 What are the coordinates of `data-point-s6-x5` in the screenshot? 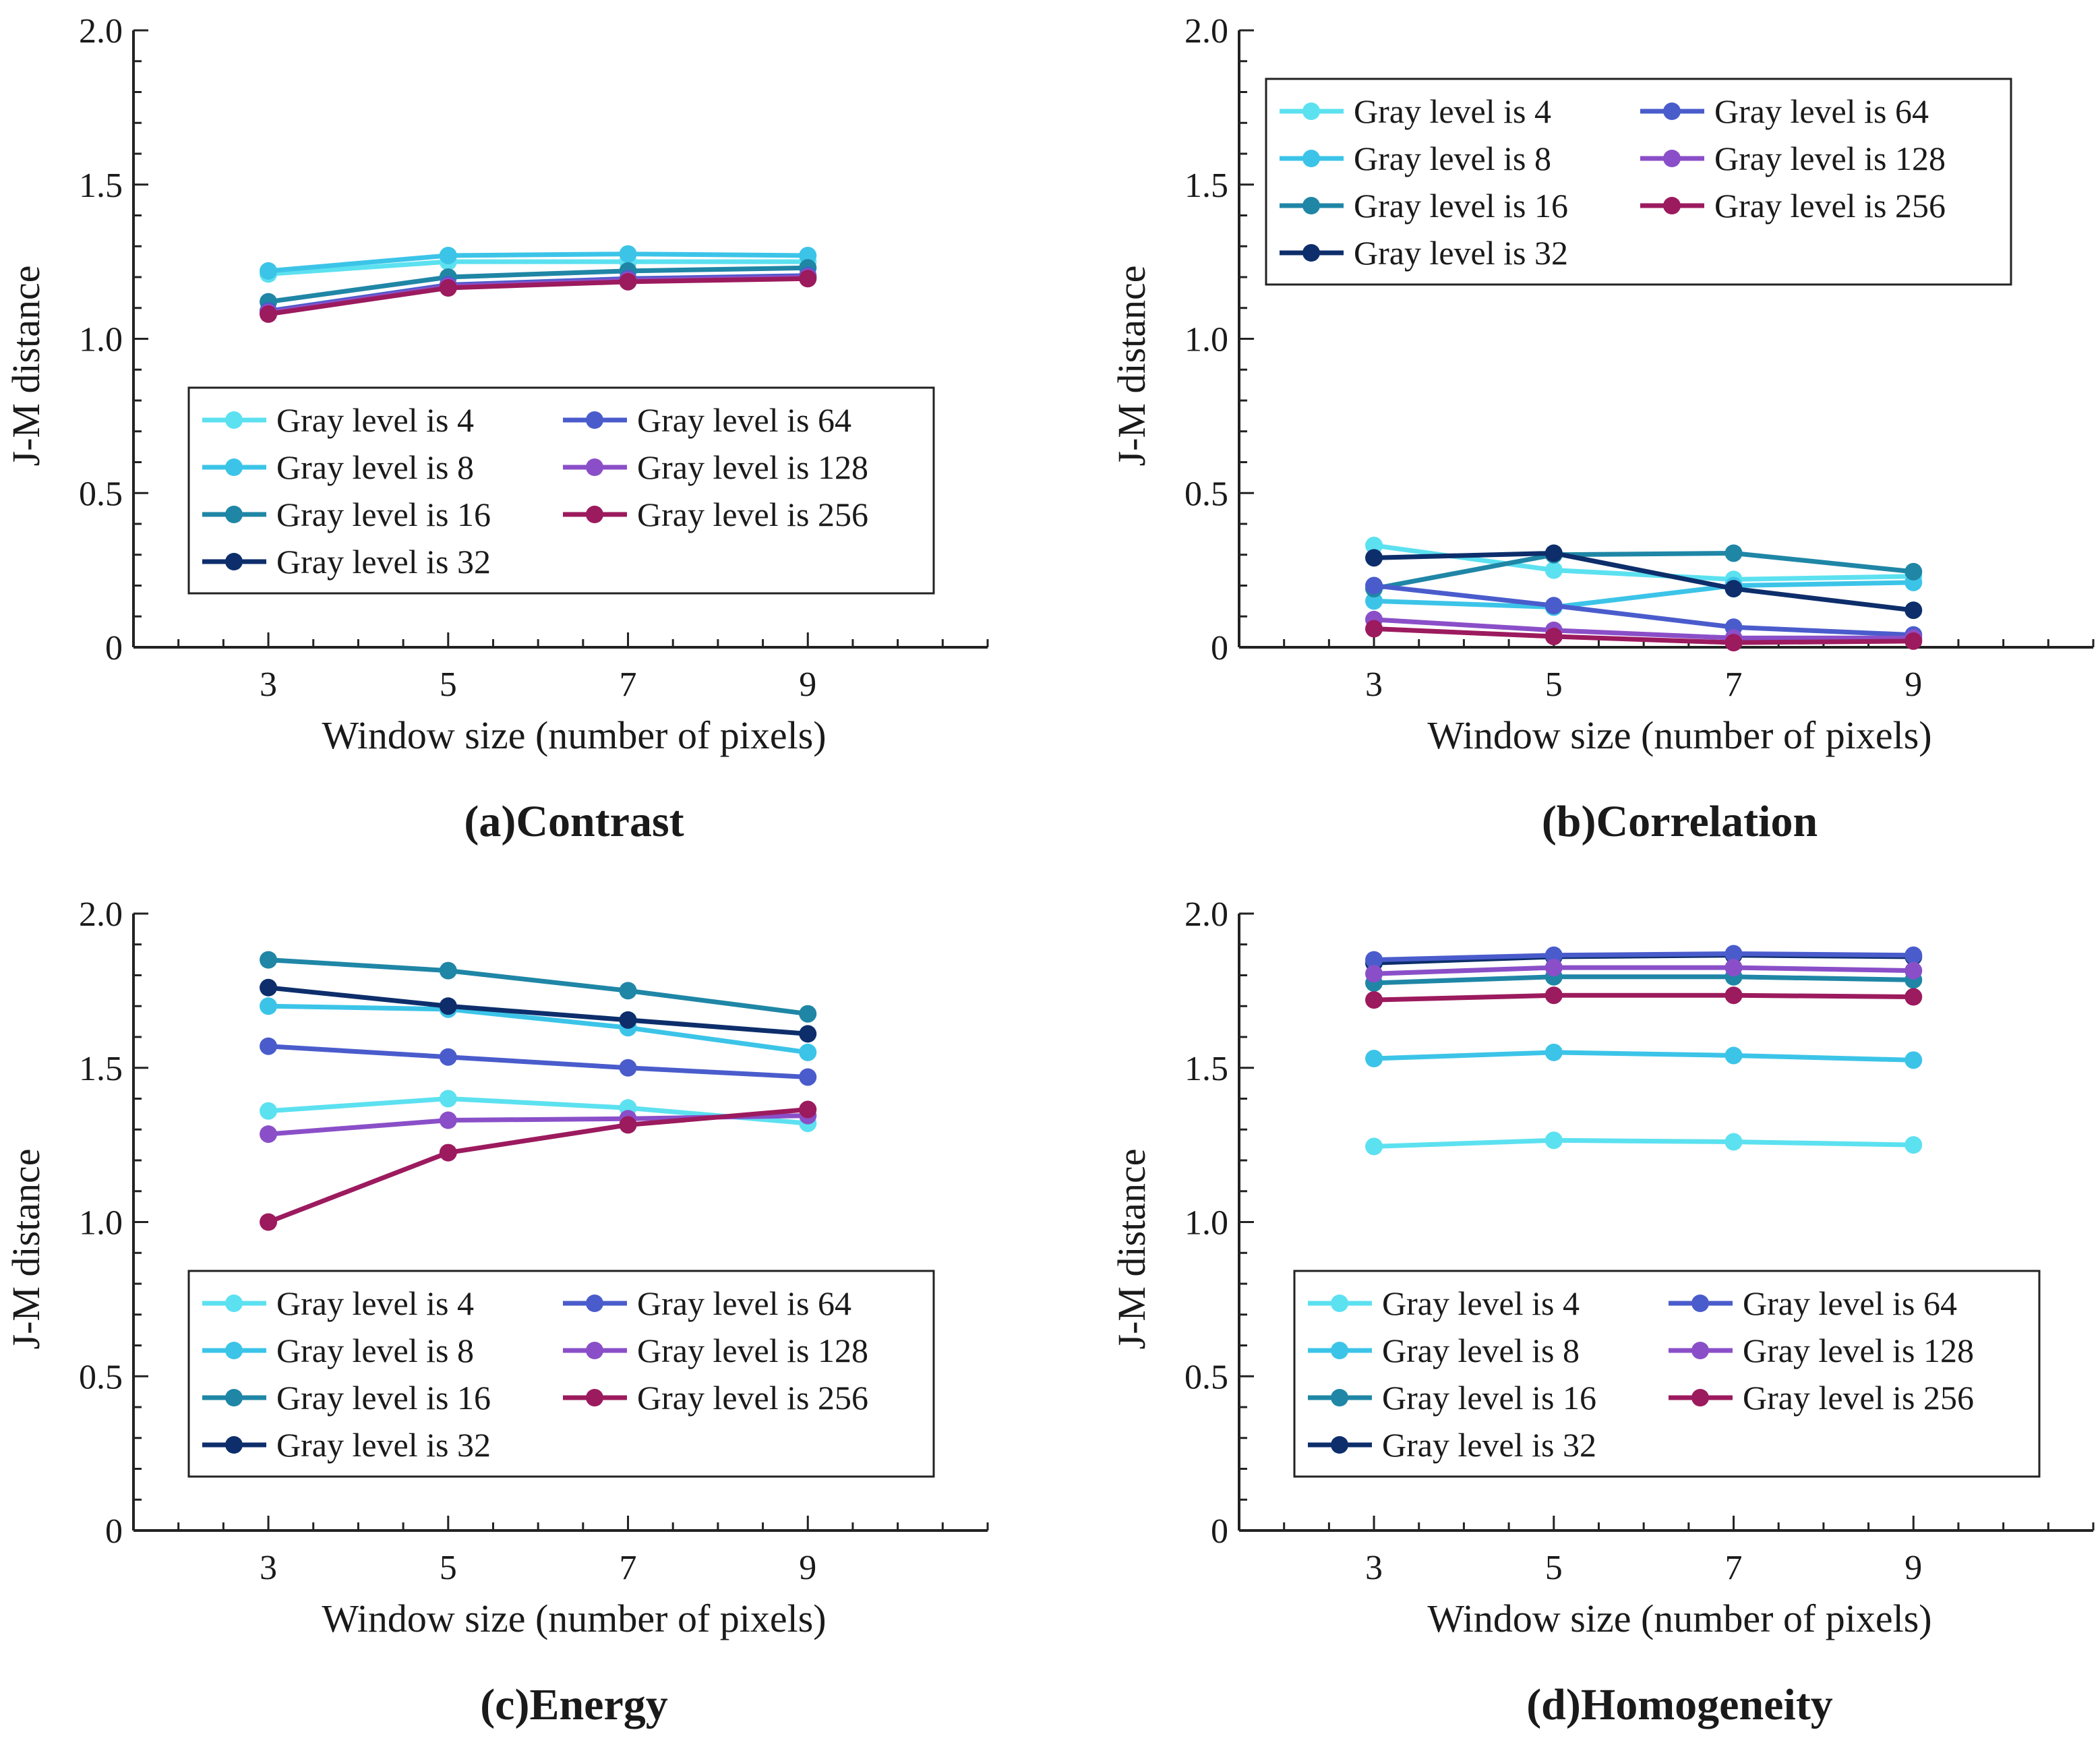 It's located at (1554, 968).